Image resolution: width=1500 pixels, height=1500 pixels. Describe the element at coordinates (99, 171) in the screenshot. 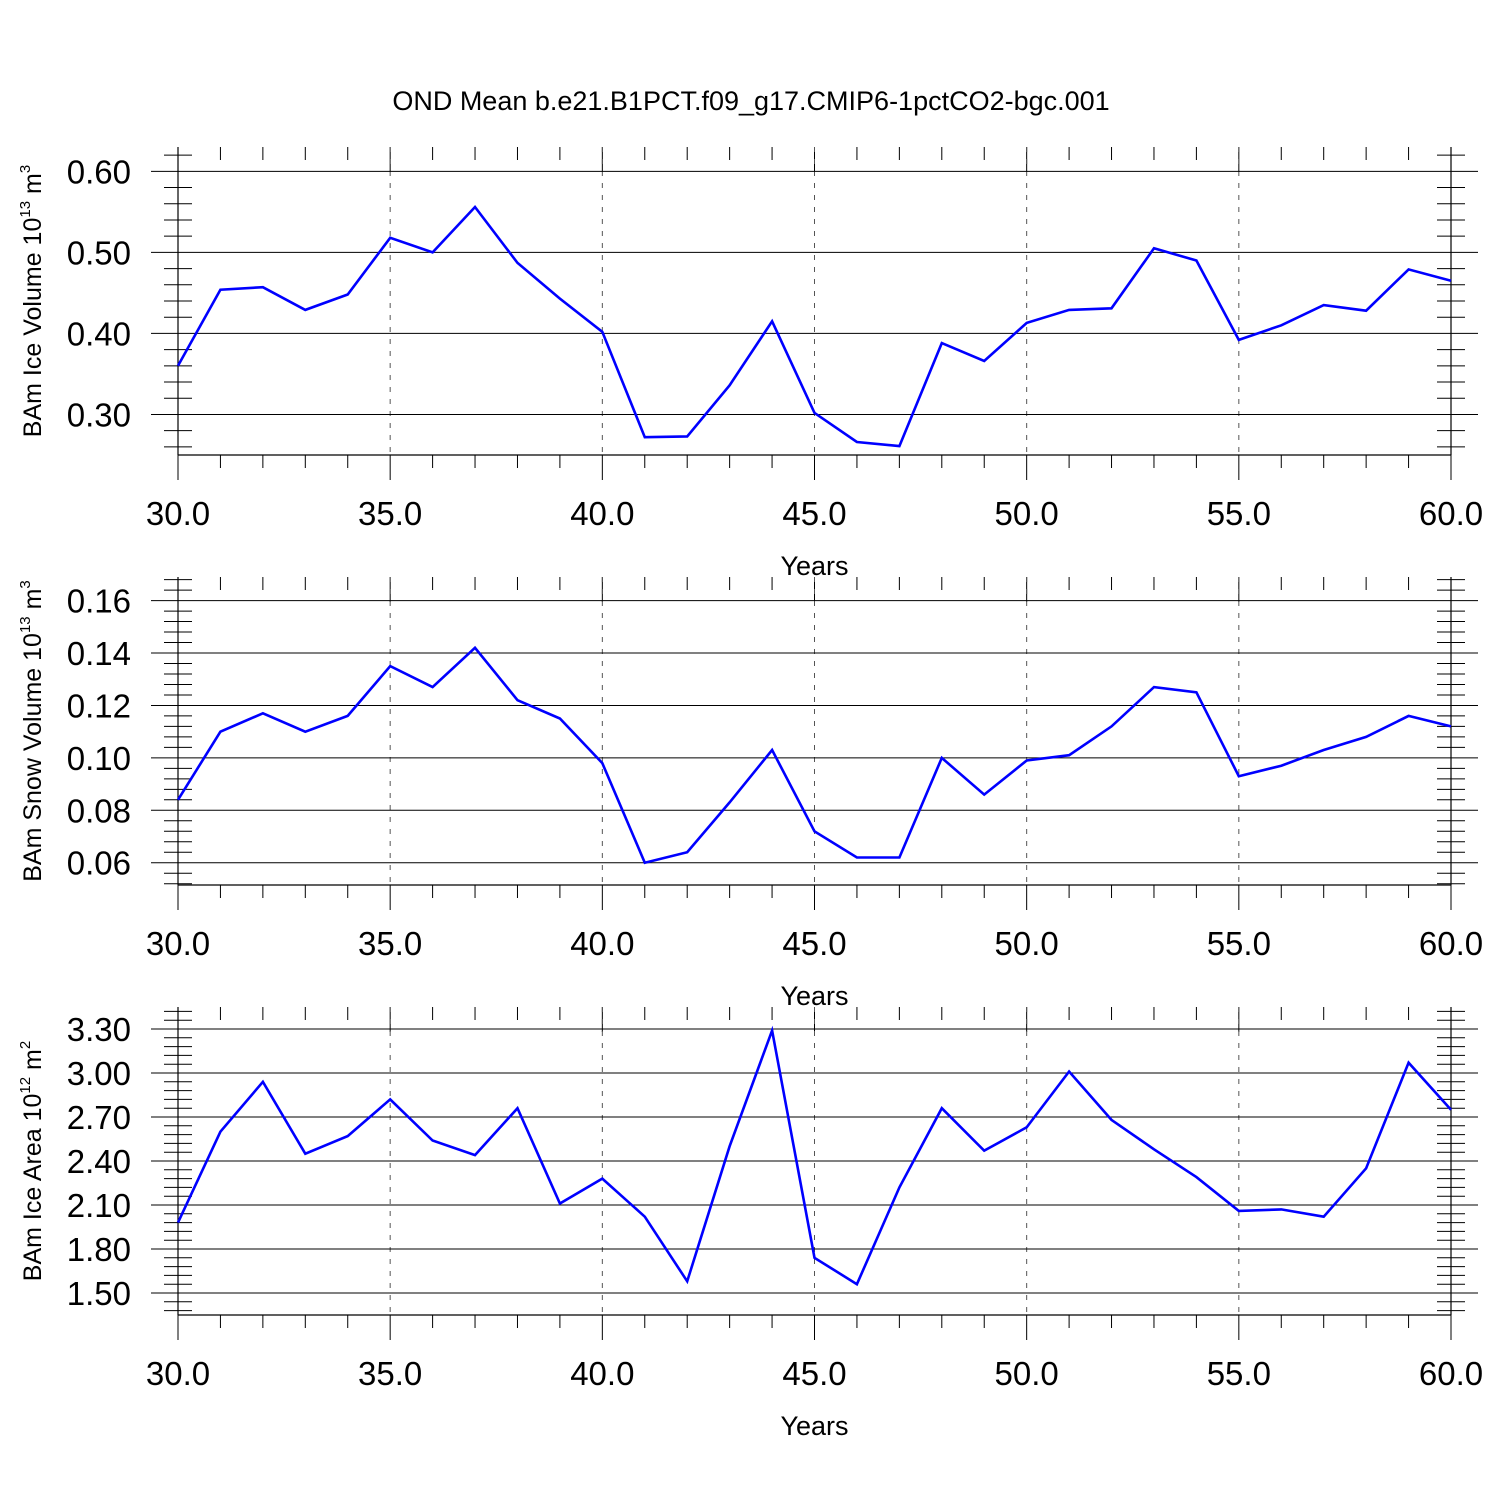

I see `y-tick-label: 0.60` at that location.